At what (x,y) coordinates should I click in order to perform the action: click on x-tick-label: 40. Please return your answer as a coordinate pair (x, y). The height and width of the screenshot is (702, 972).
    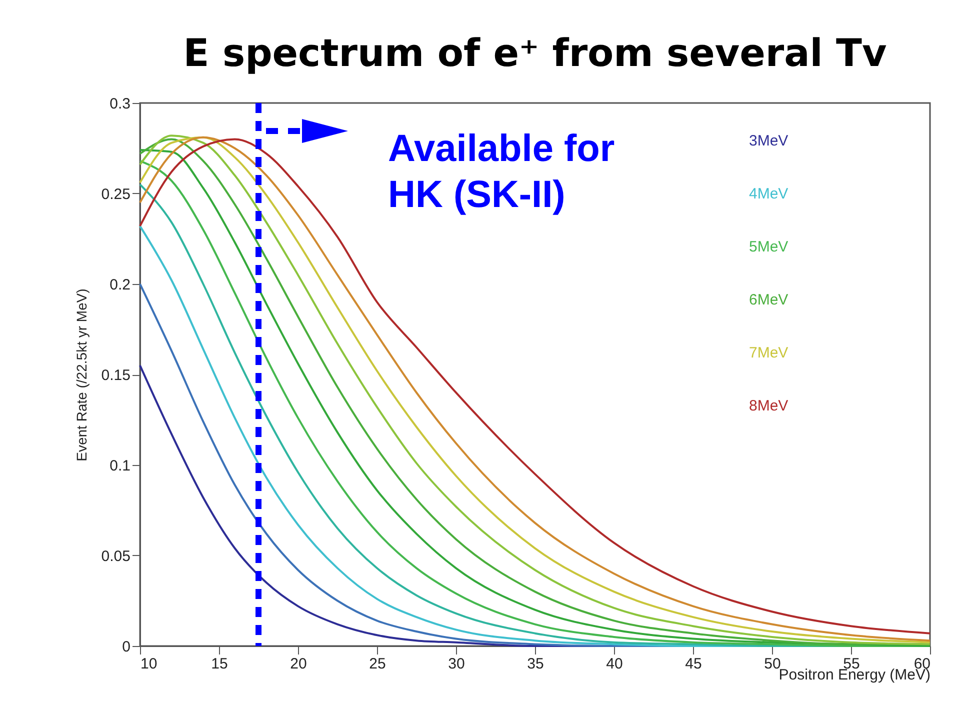
    Looking at the image, I should click on (614, 664).